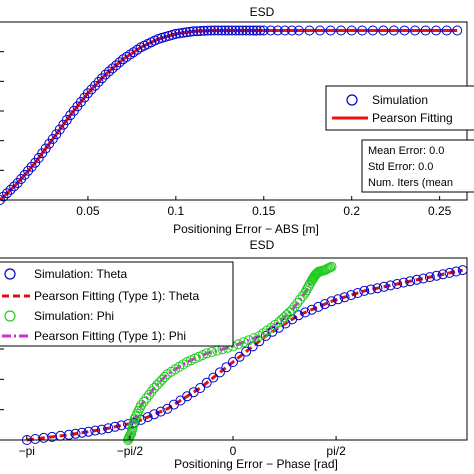 The width and height of the screenshot is (474, 474). Describe the element at coordinates (74, 316) in the screenshot. I see `bottom-legend-phi-sim-label: Simulation: Phi` at that location.